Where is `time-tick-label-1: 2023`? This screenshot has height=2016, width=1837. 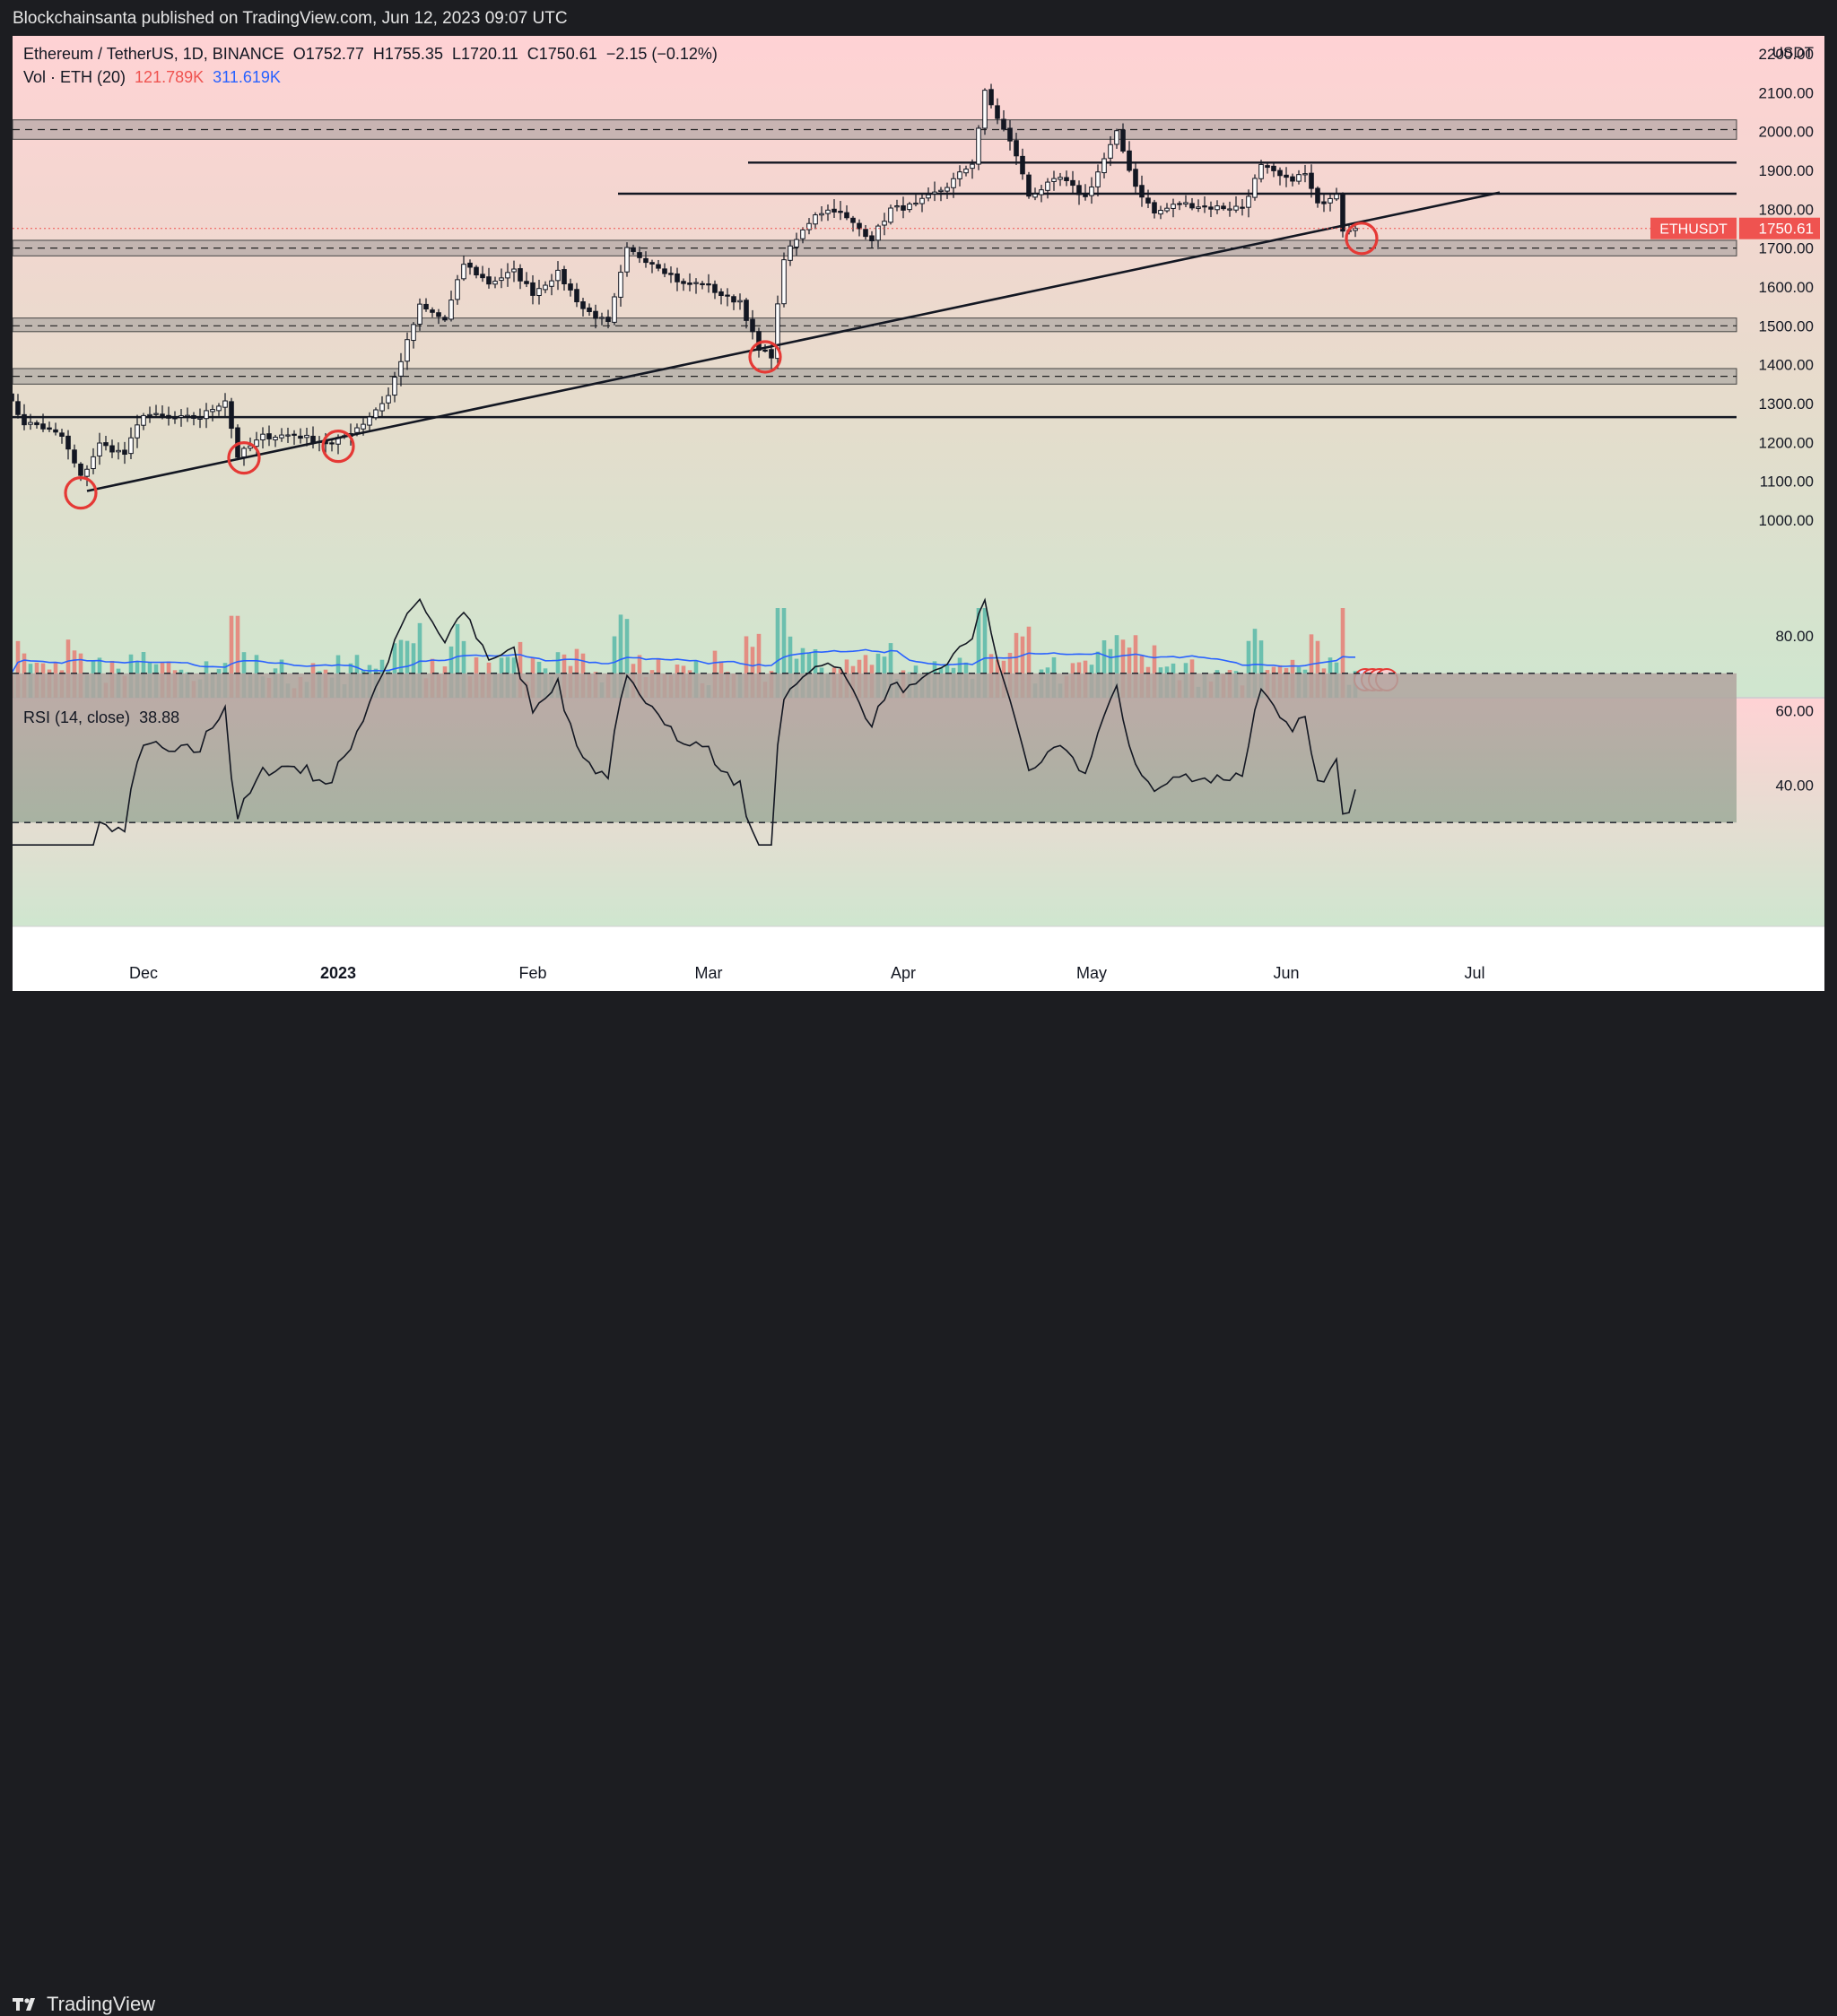
time-tick-label-1: 2023 is located at coordinates (338, 973).